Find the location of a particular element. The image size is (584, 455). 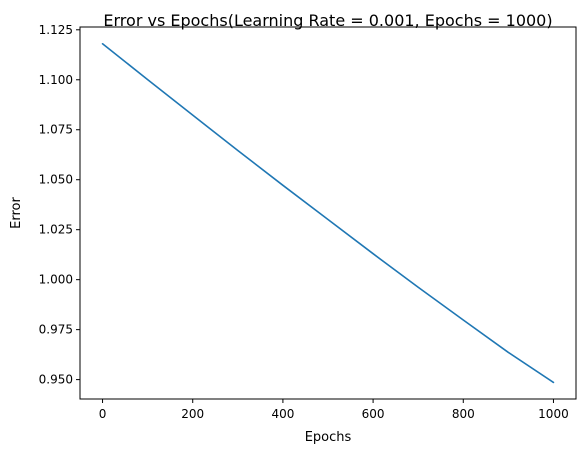

y-tick-label: 1.000 is located at coordinates (56, 280).